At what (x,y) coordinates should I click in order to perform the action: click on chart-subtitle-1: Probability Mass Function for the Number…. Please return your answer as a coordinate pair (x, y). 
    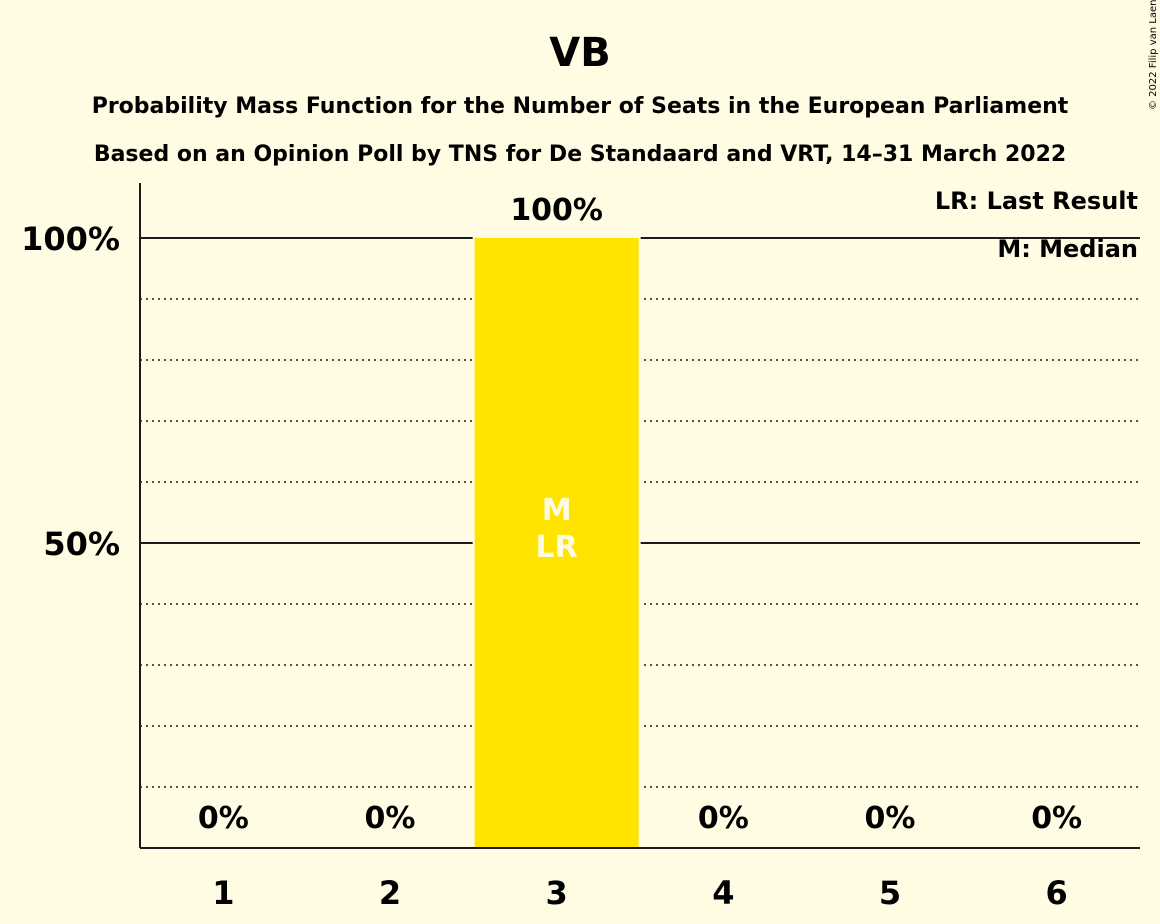
    Looking at the image, I should click on (580, 106).